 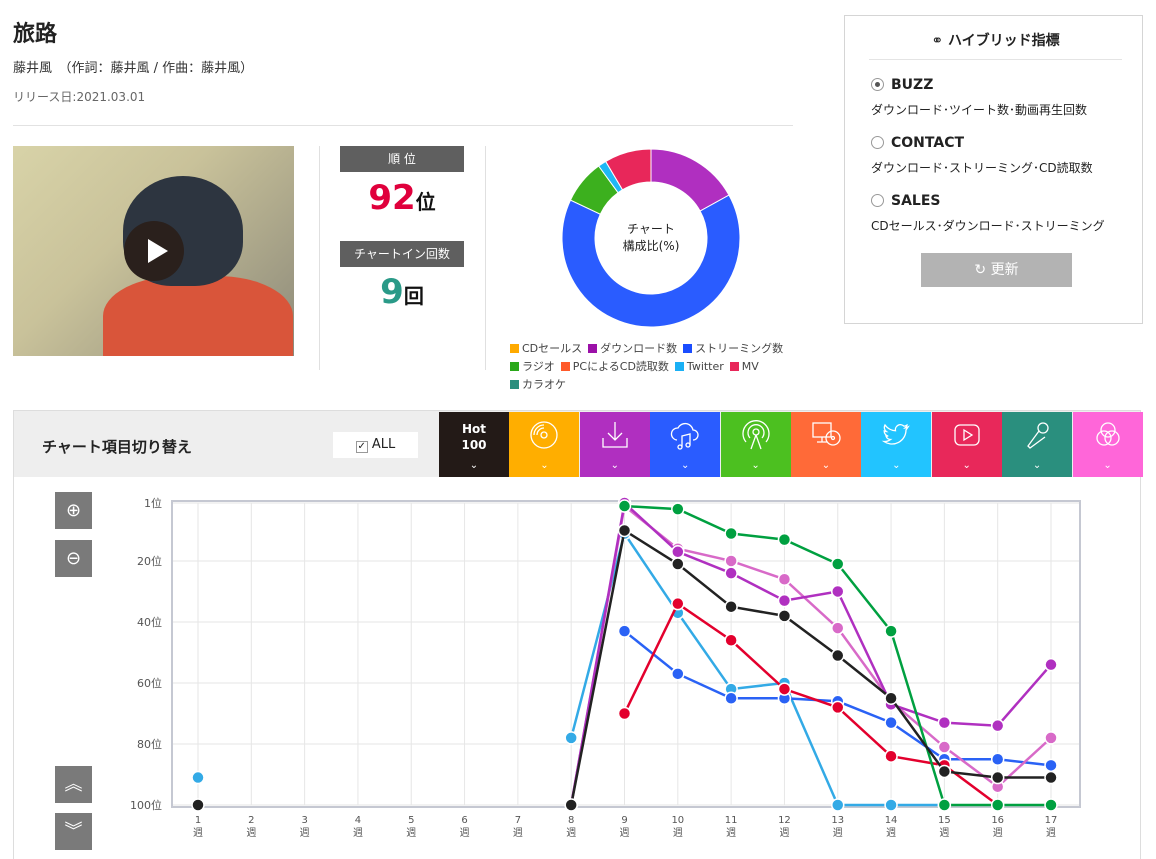 What do you see at coordinates (995, 45) in the screenshot?
I see `hybrid-title: ⚭ ハイブリッド指標` at bounding box center [995, 45].